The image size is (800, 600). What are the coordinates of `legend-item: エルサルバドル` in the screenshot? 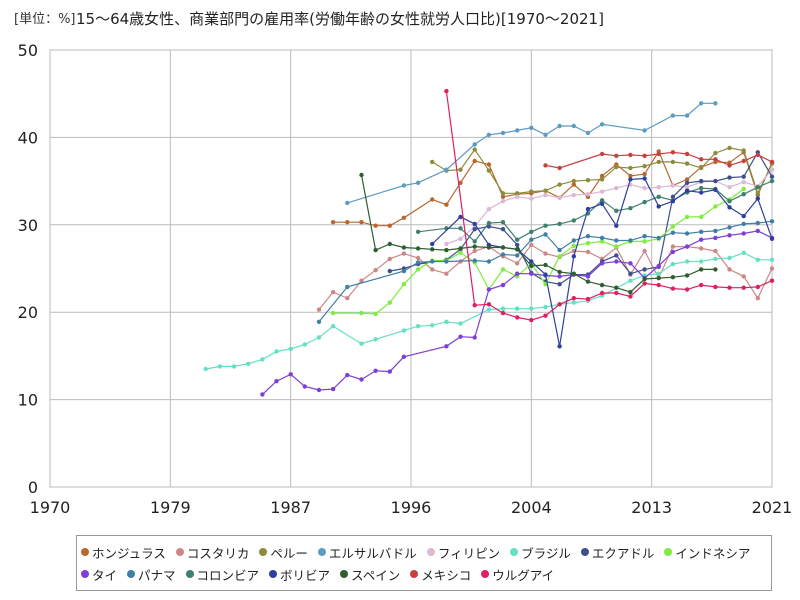 It's located at (367, 552).